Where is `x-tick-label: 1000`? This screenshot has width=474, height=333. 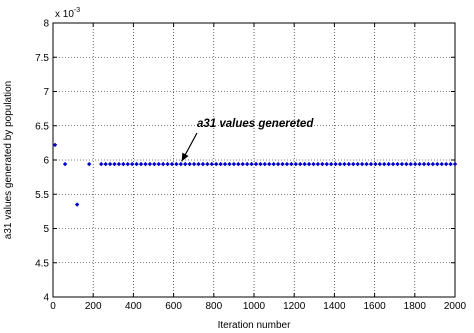
x-tick-label: 1000 is located at coordinates (254, 306).